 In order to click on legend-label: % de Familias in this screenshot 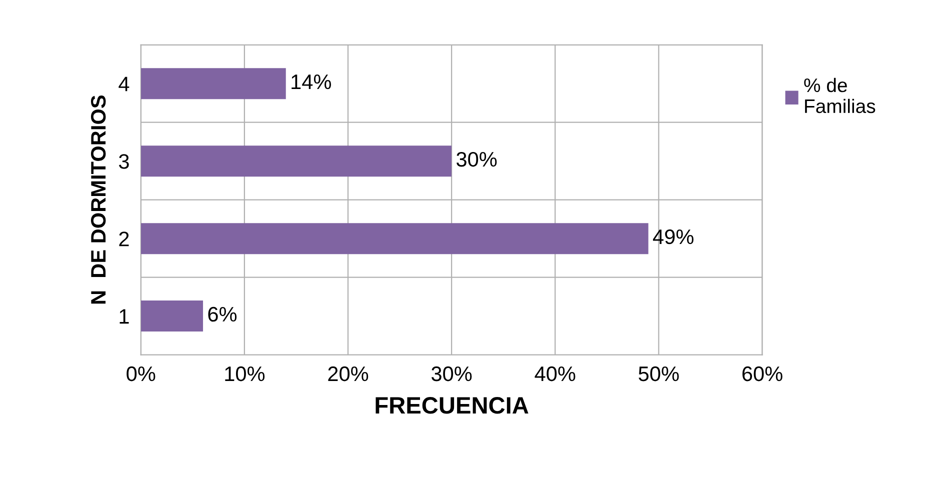, I will do `click(840, 96)`.